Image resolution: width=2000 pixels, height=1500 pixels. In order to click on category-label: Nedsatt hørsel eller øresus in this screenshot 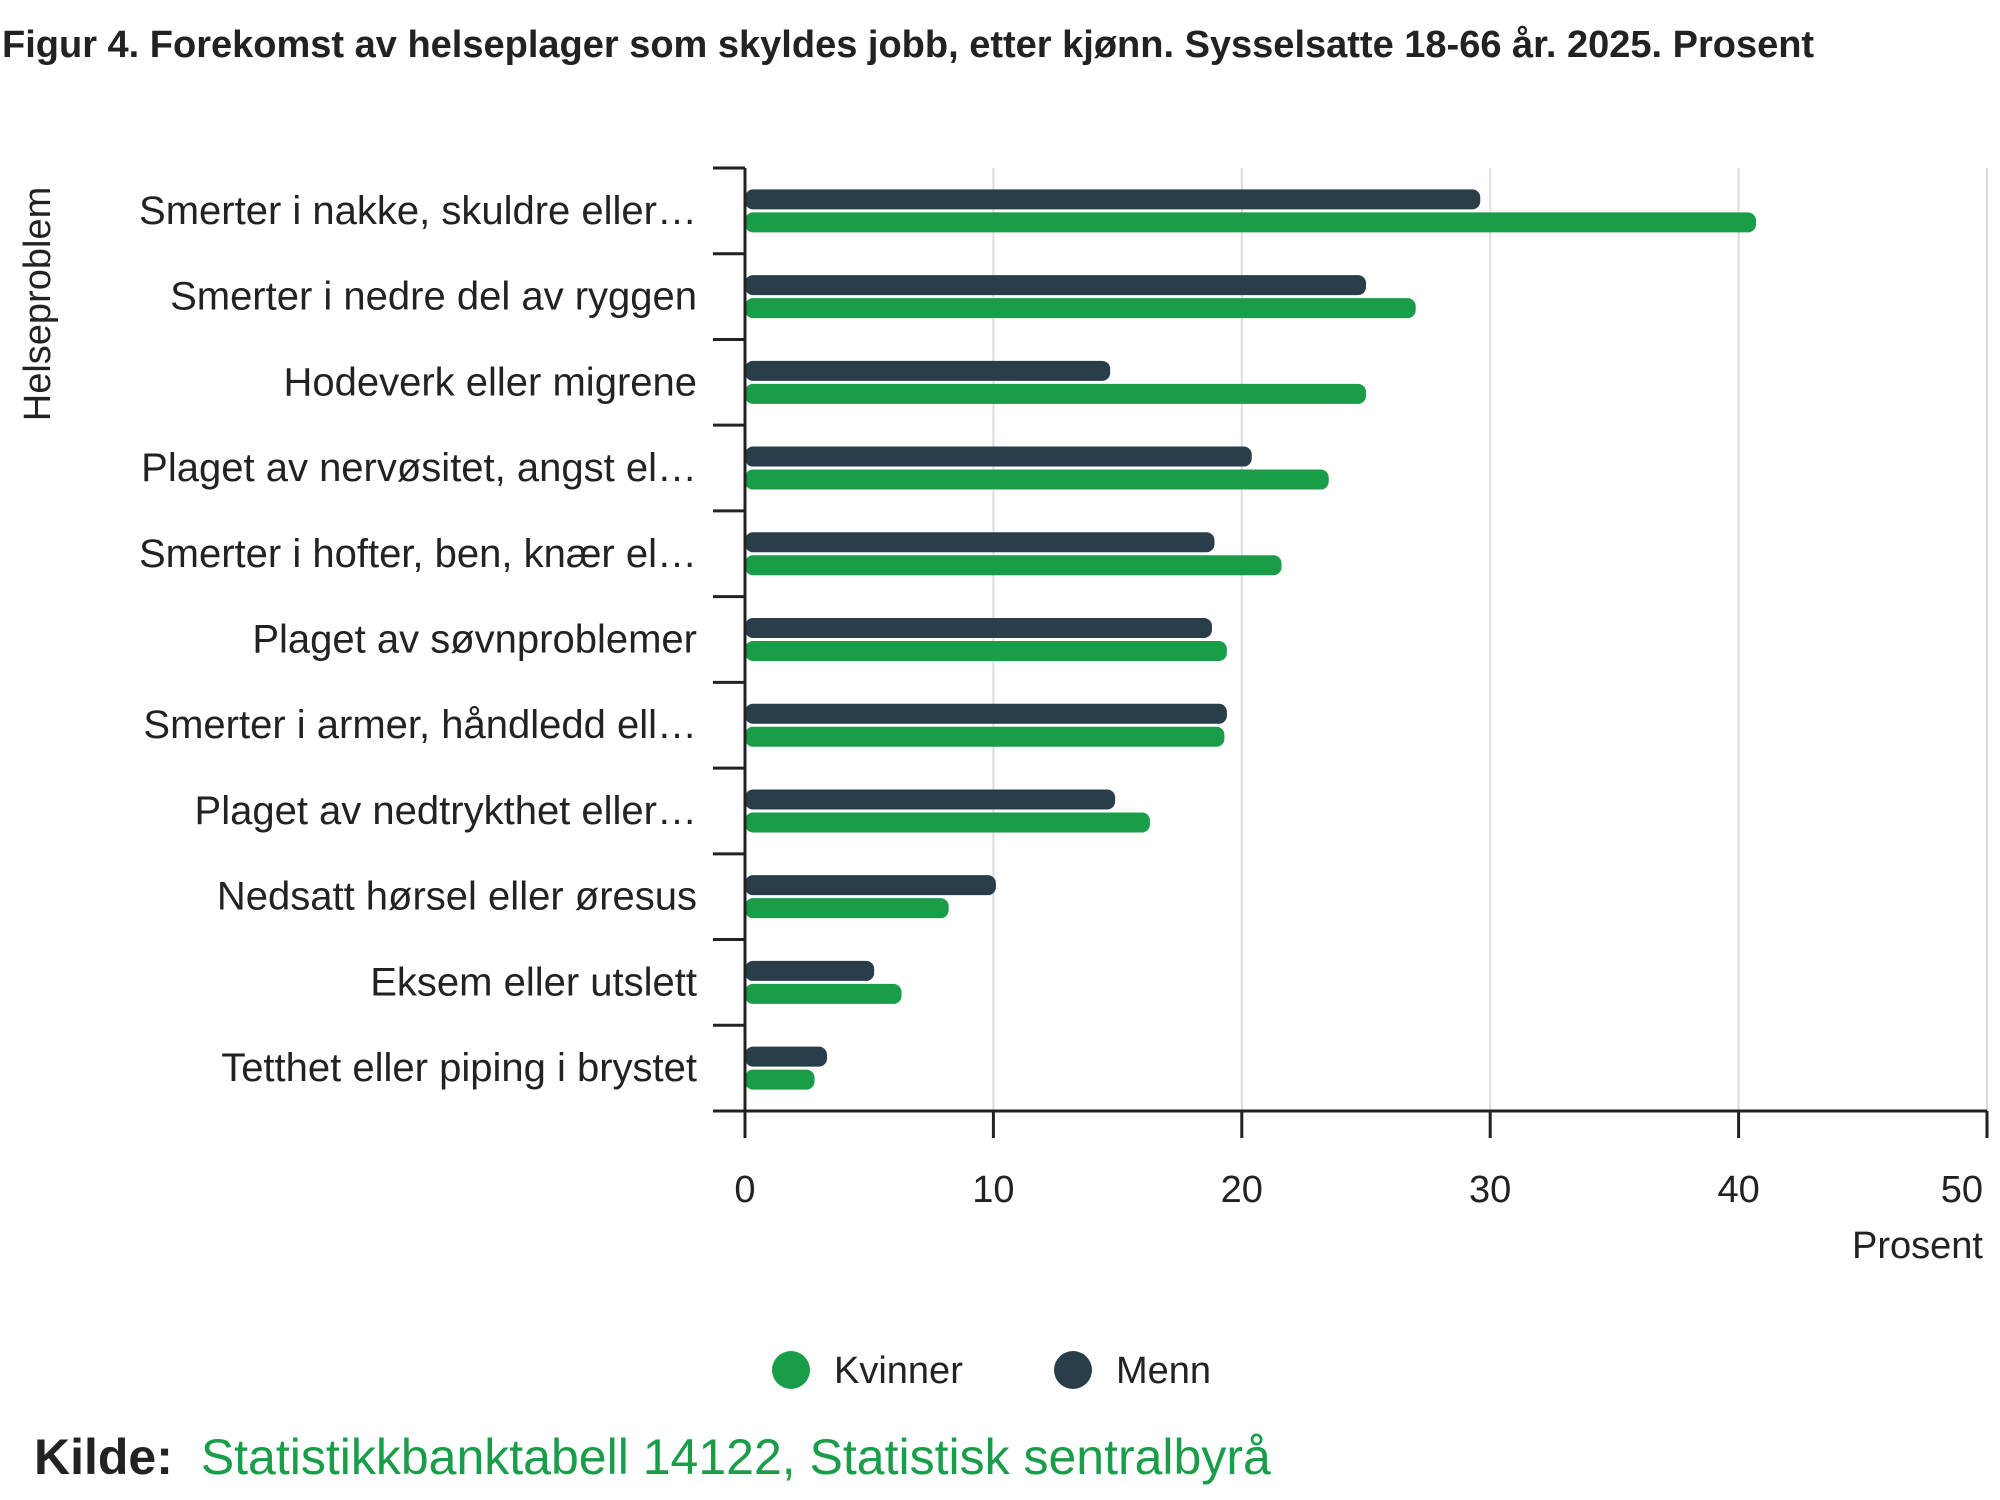, I will do `click(457, 897)`.